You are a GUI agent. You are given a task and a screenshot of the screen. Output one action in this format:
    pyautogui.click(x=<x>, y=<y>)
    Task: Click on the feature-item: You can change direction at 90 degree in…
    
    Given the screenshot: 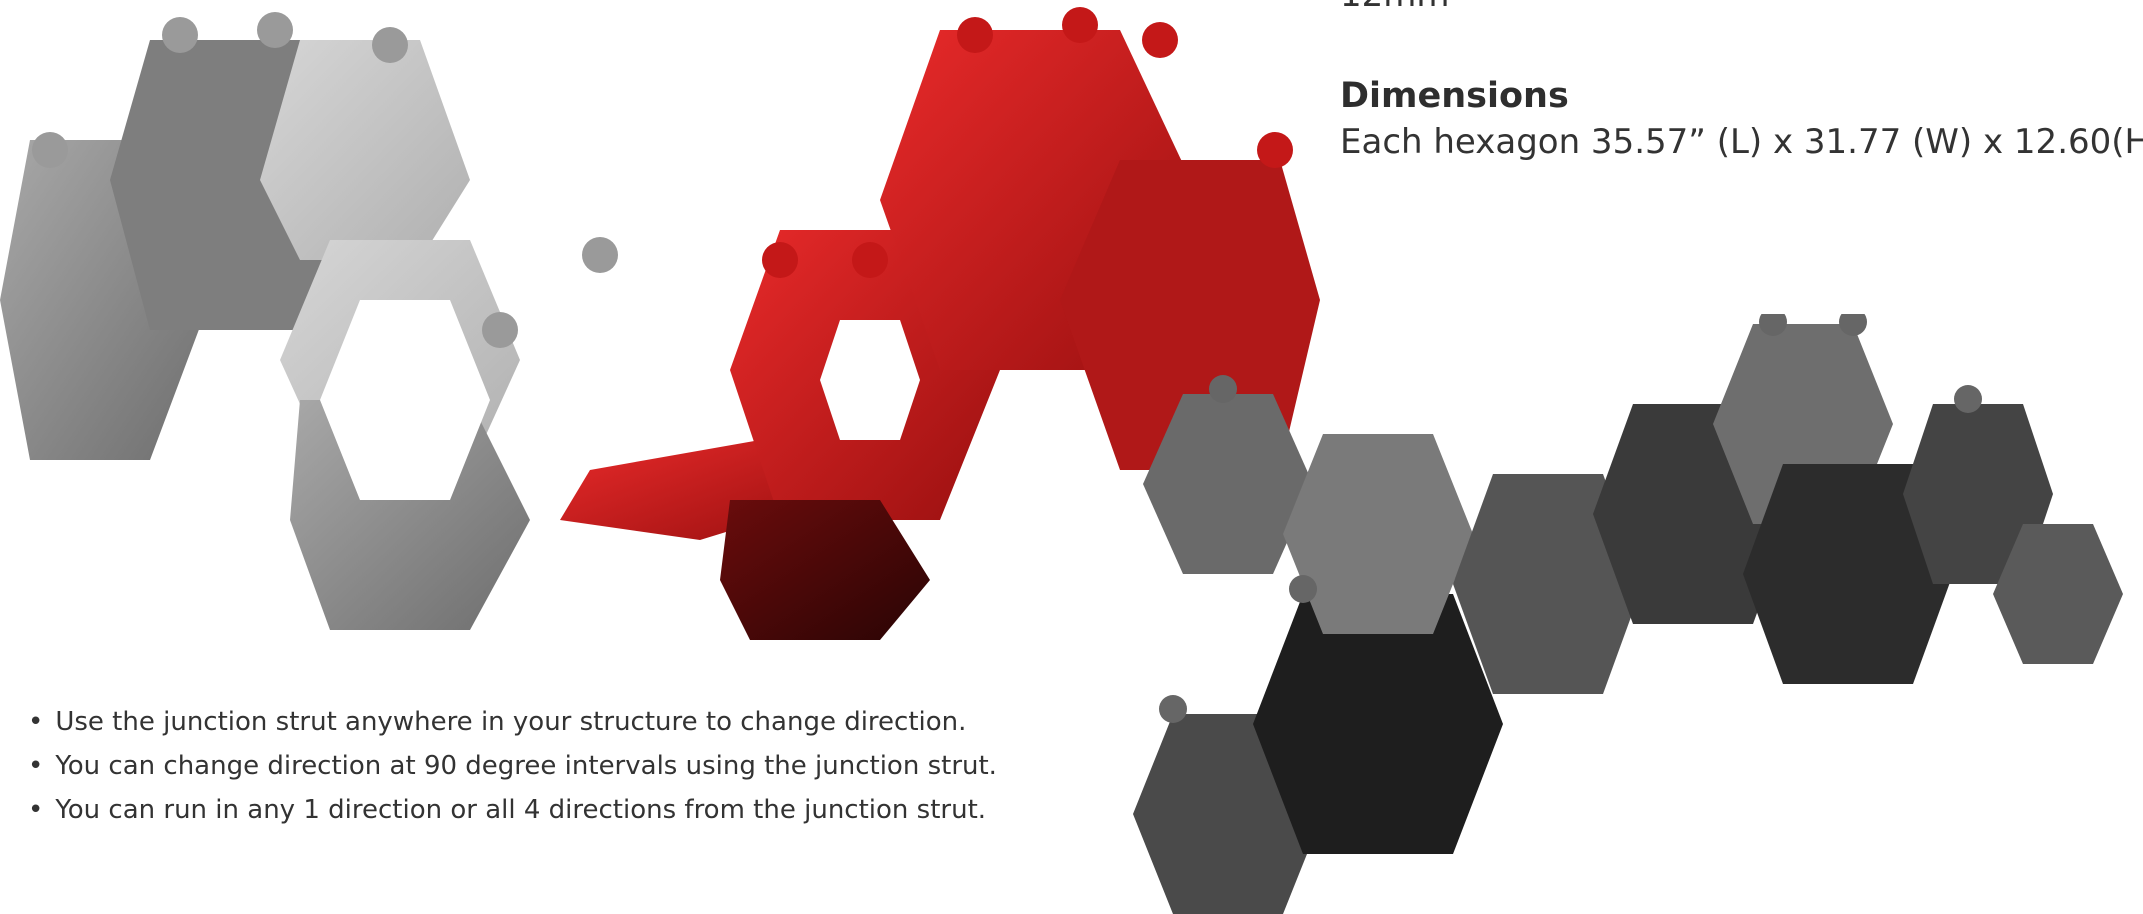 What is the action you would take?
    pyautogui.click(x=512, y=766)
    